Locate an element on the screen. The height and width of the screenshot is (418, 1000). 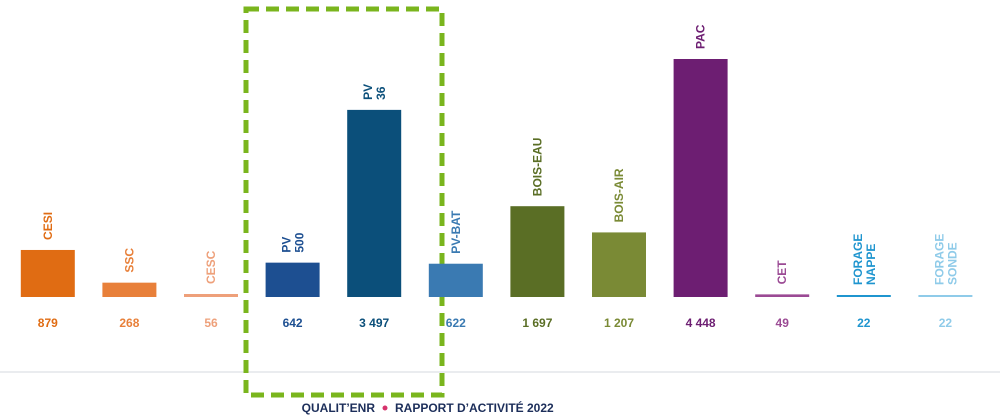
category-label: SSC is located at coordinates (129, 260).